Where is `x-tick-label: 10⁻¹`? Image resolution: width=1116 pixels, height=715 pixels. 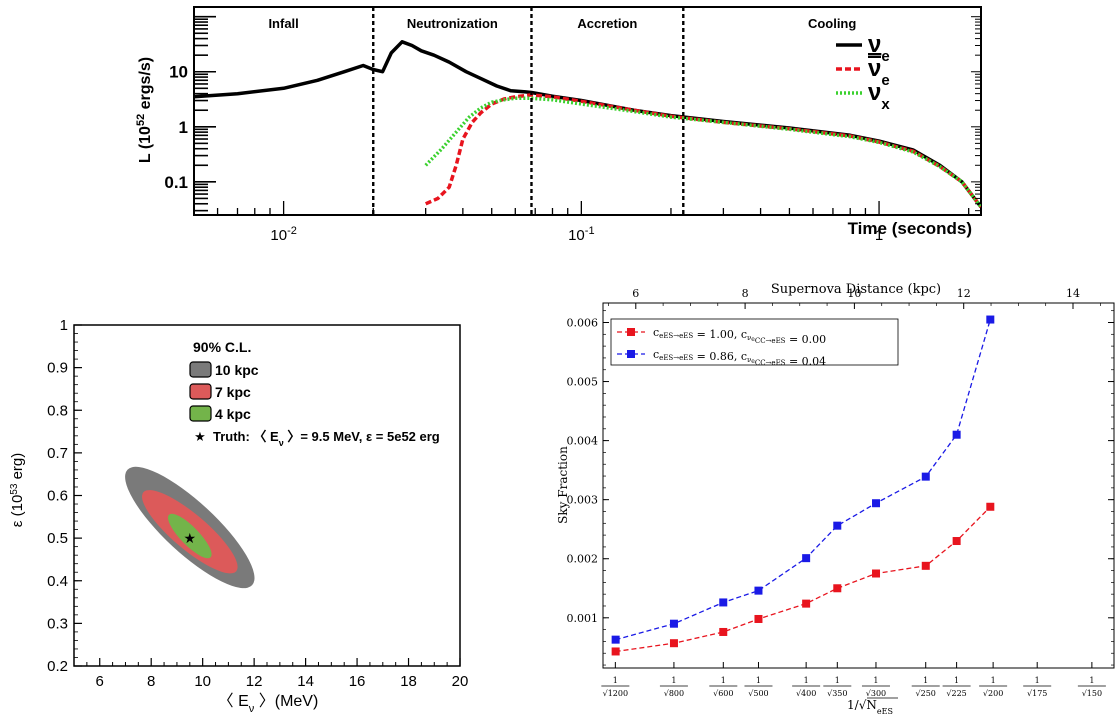
x-tick-label: 10⁻¹ is located at coordinates (581, 234).